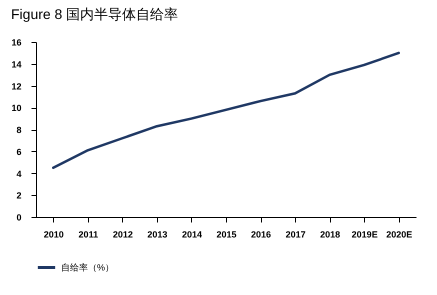  I want to click on x-tick-label: 2020E, so click(399, 235).